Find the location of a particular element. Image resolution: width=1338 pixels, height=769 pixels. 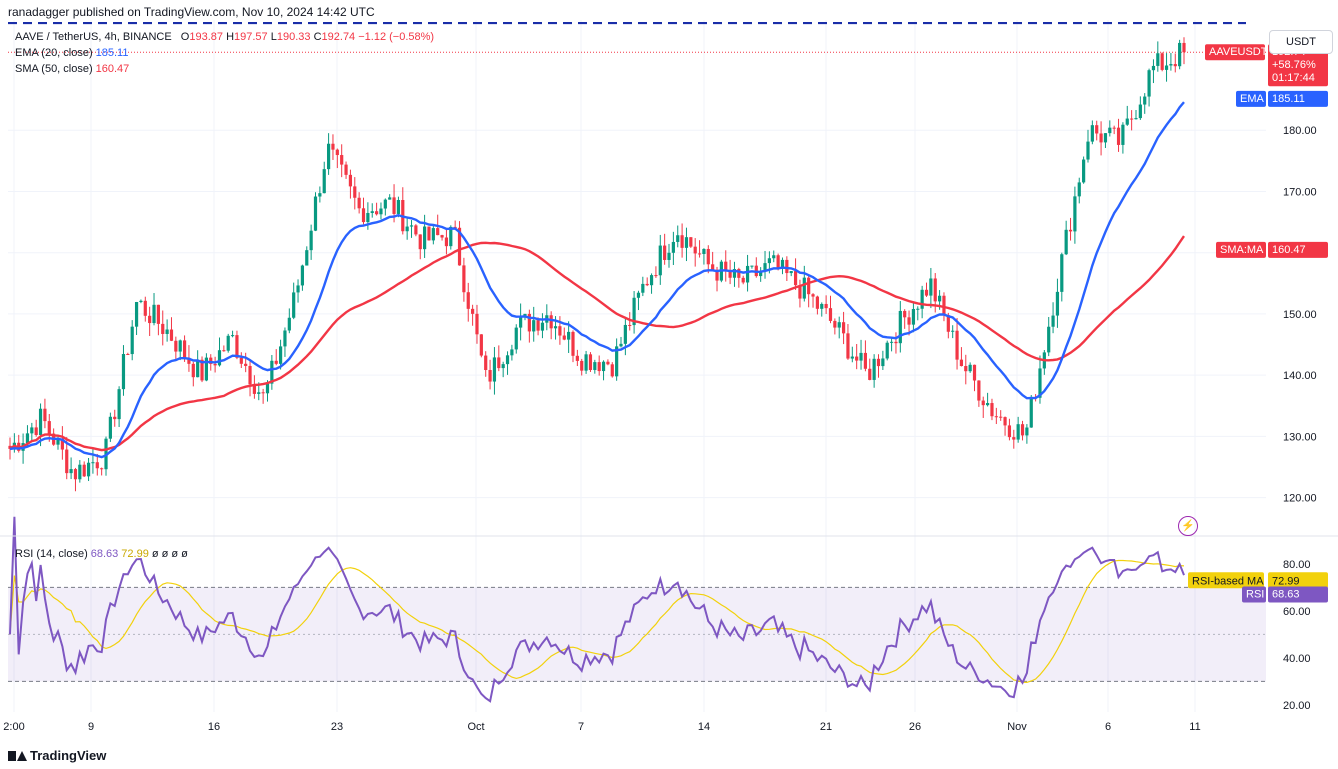

time-tick-label: 6 is located at coordinates (1108, 727).